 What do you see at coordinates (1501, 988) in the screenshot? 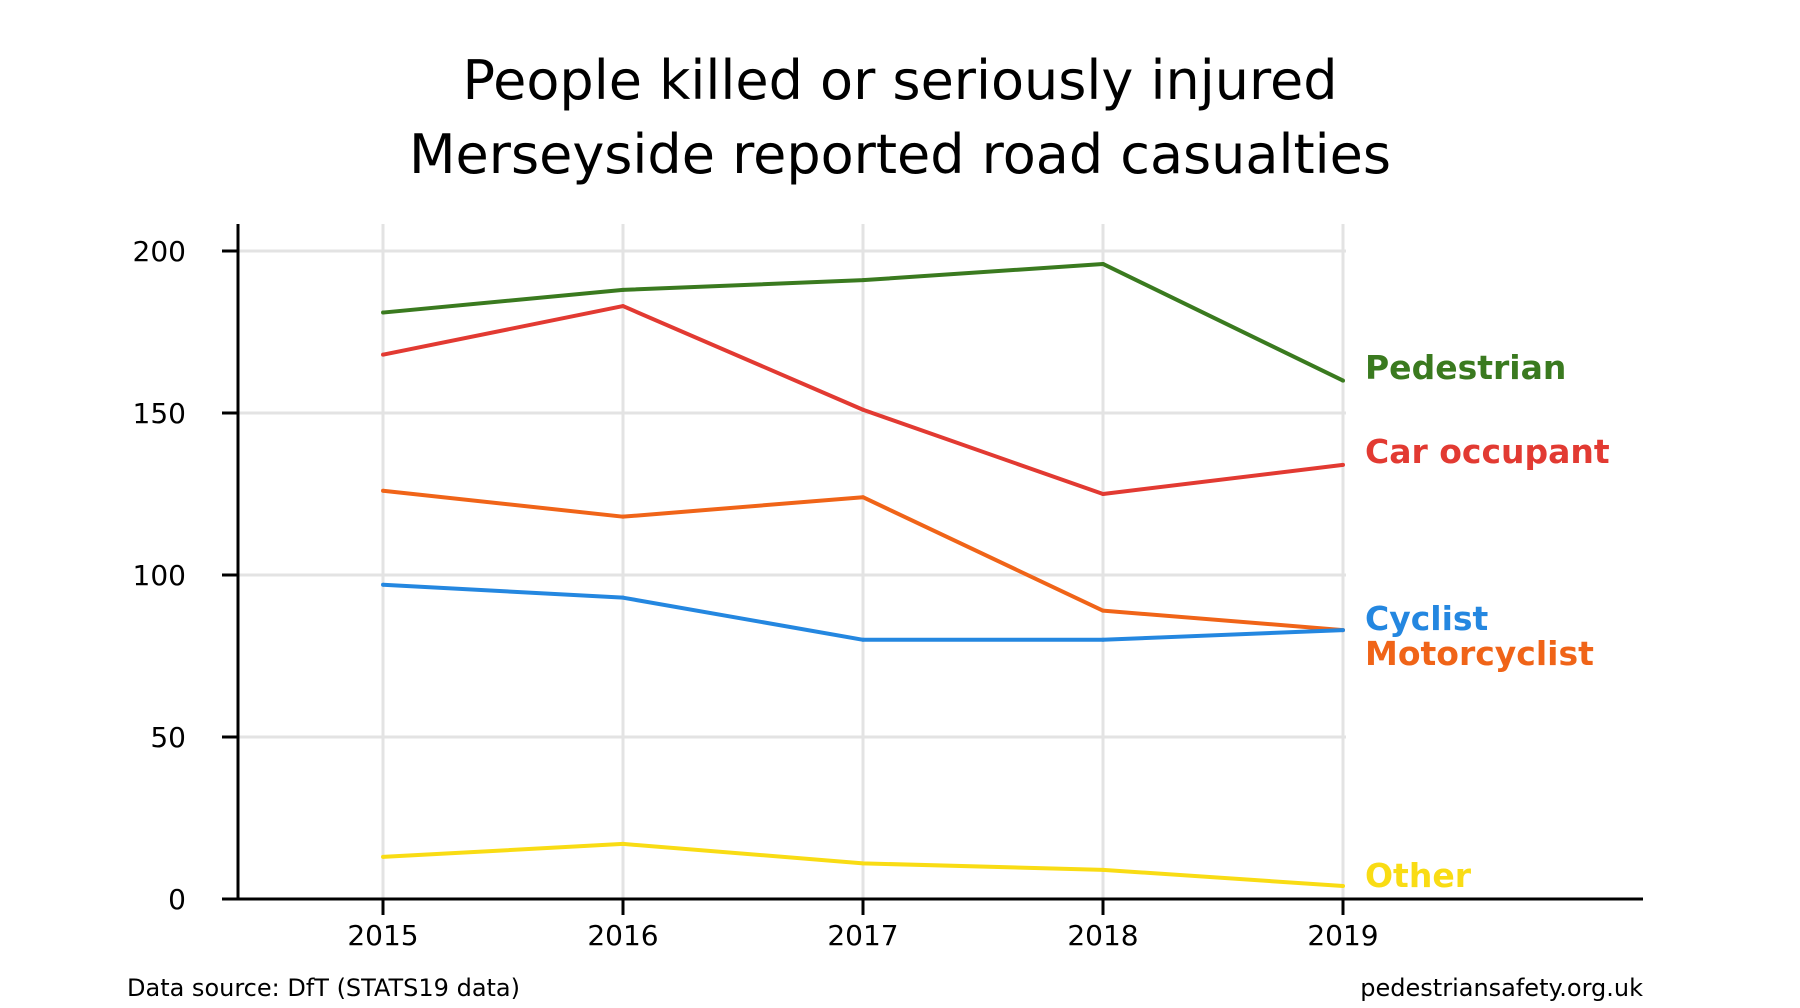
I see `site-credit: pedestriansafety.org.uk` at bounding box center [1501, 988].